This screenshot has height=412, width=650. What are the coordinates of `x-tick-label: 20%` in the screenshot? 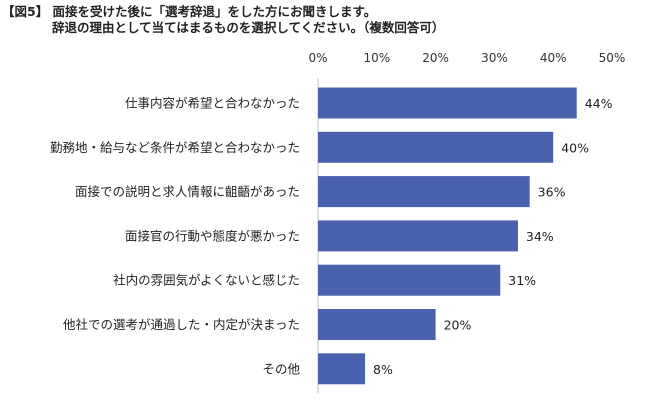 It's located at (435, 58).